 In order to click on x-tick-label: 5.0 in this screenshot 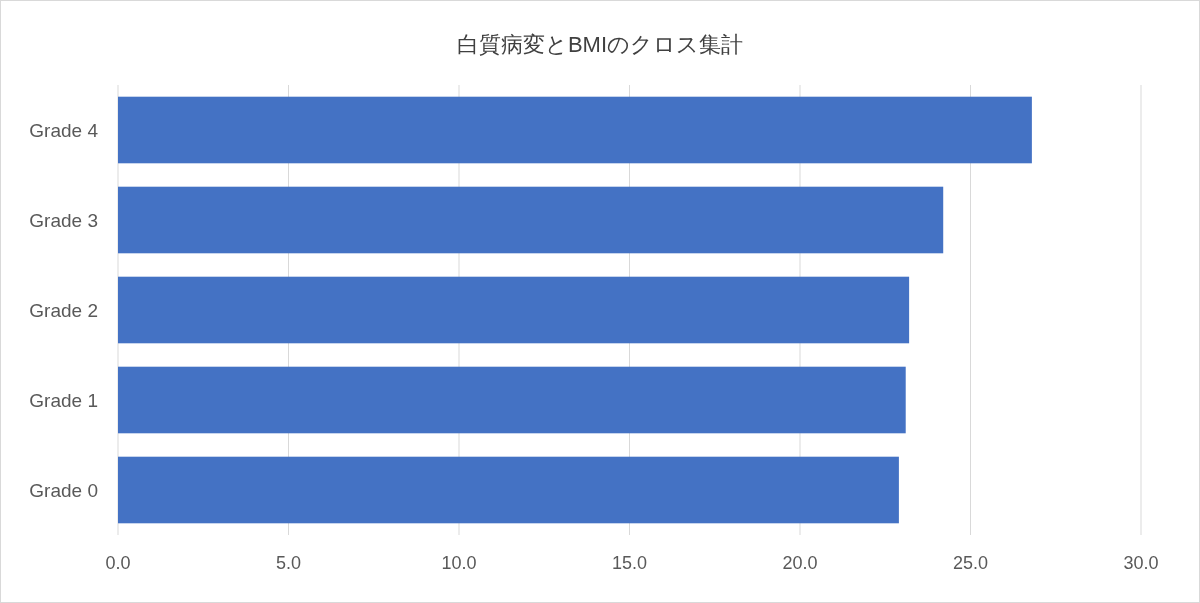, I will do `click(288, 563)`.